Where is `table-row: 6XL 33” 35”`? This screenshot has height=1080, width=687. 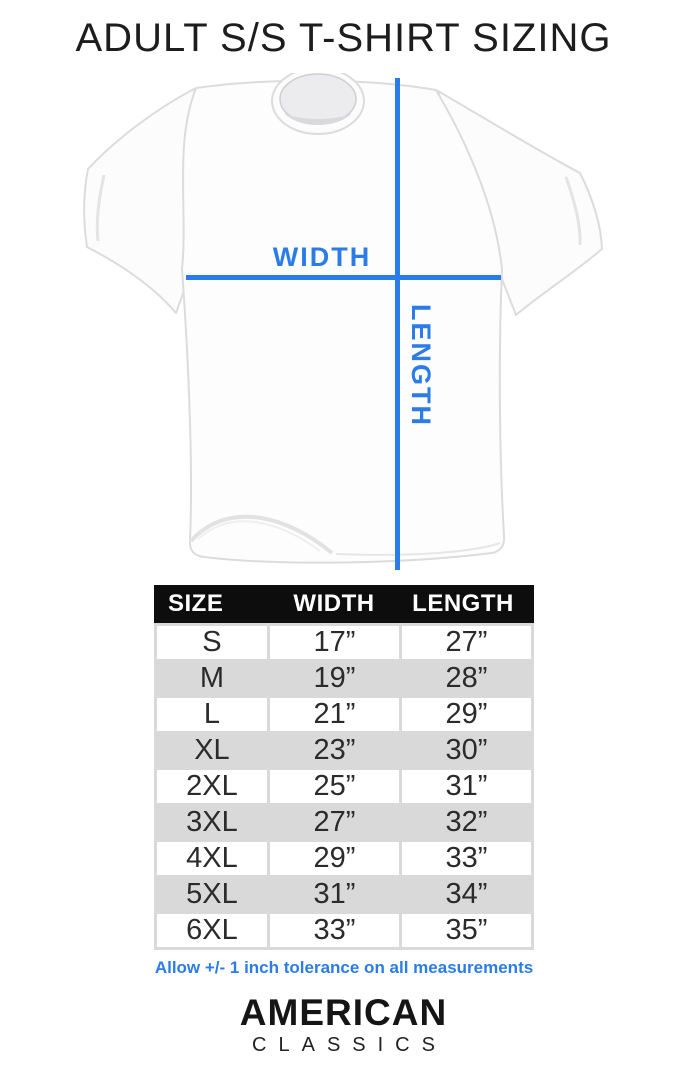 table-row: 6XL 33” 35” is located at coordinates (344, 930).